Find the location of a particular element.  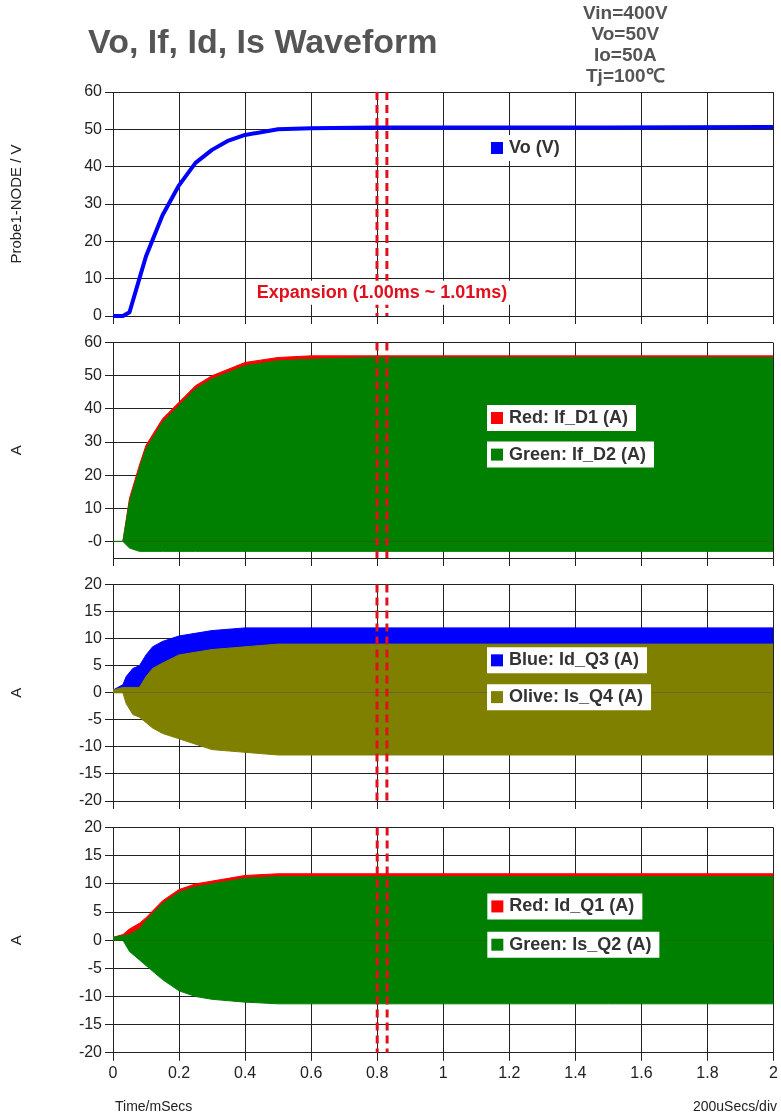

legend-label: Red: If_D1 (A) is located at coordinates (569, 416).